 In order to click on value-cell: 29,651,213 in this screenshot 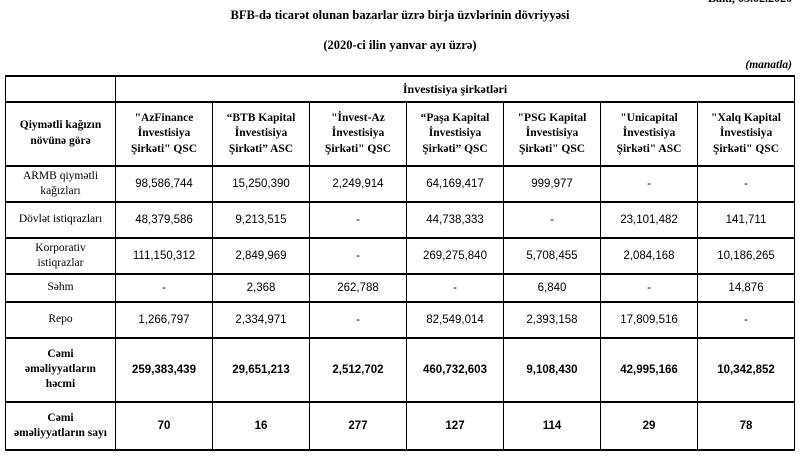, I will do `click(261, 369)`.